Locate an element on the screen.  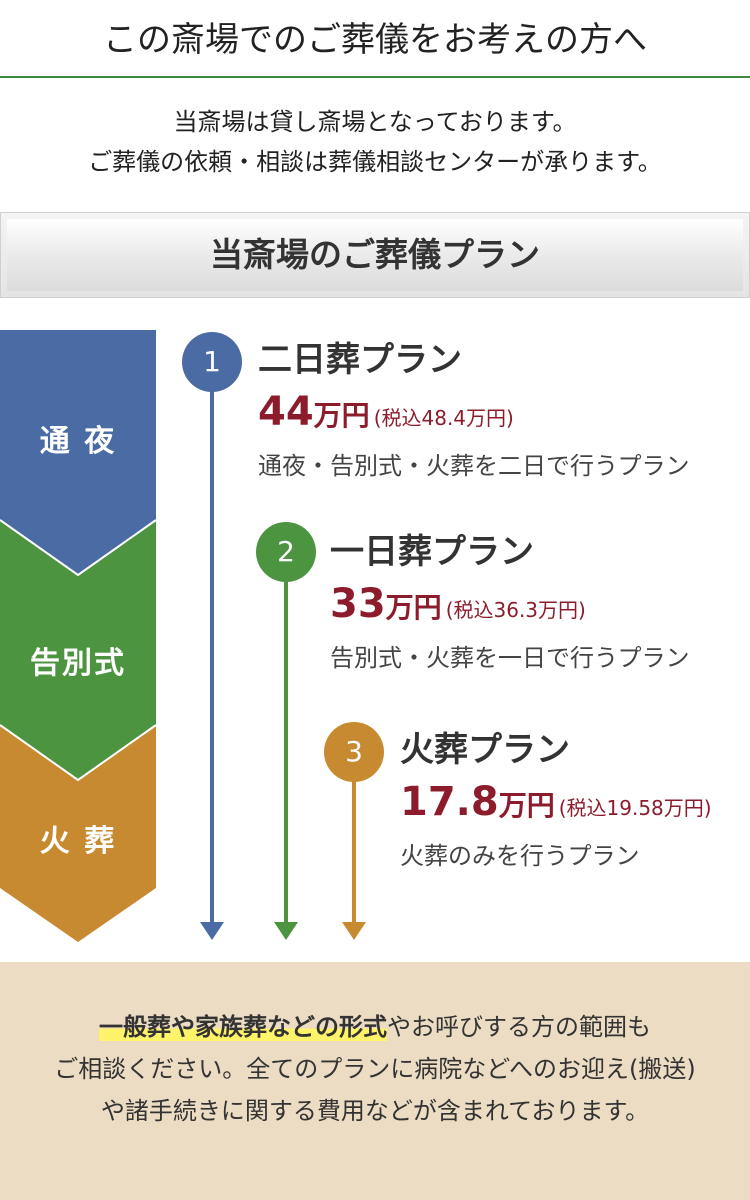
plan-description: 告別式・火葬を一日で行うプラン is located at coordinates (510, 658).